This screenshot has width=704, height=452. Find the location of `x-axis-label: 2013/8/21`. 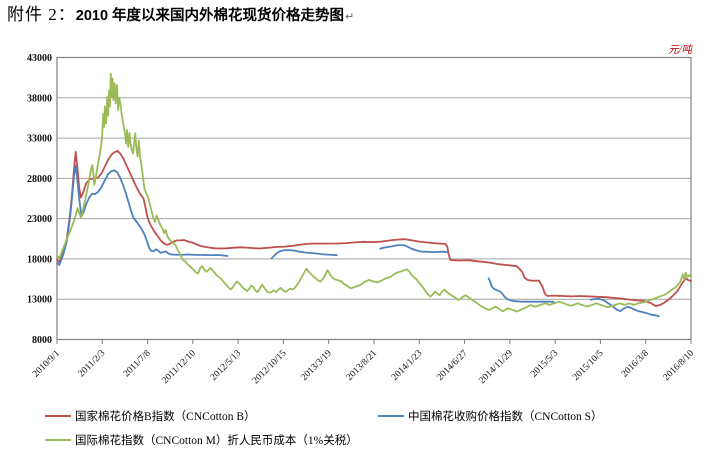

x-axis-label: 2013/8/21 is located at coordinates (362, 365).